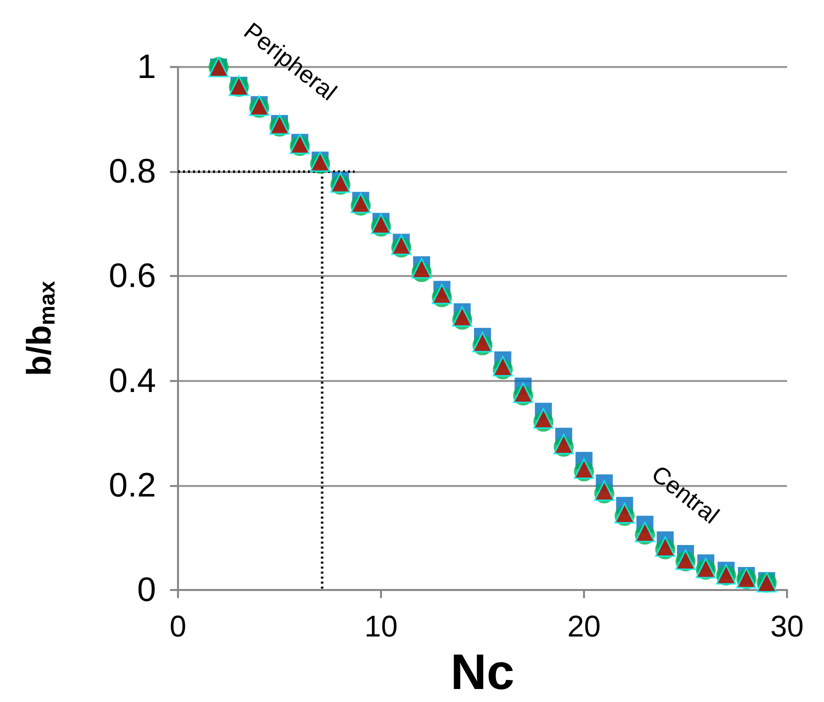 The width and height of the screenshot is (824, 702). I want to click on y-tick-label: 0, so click(146, 590).